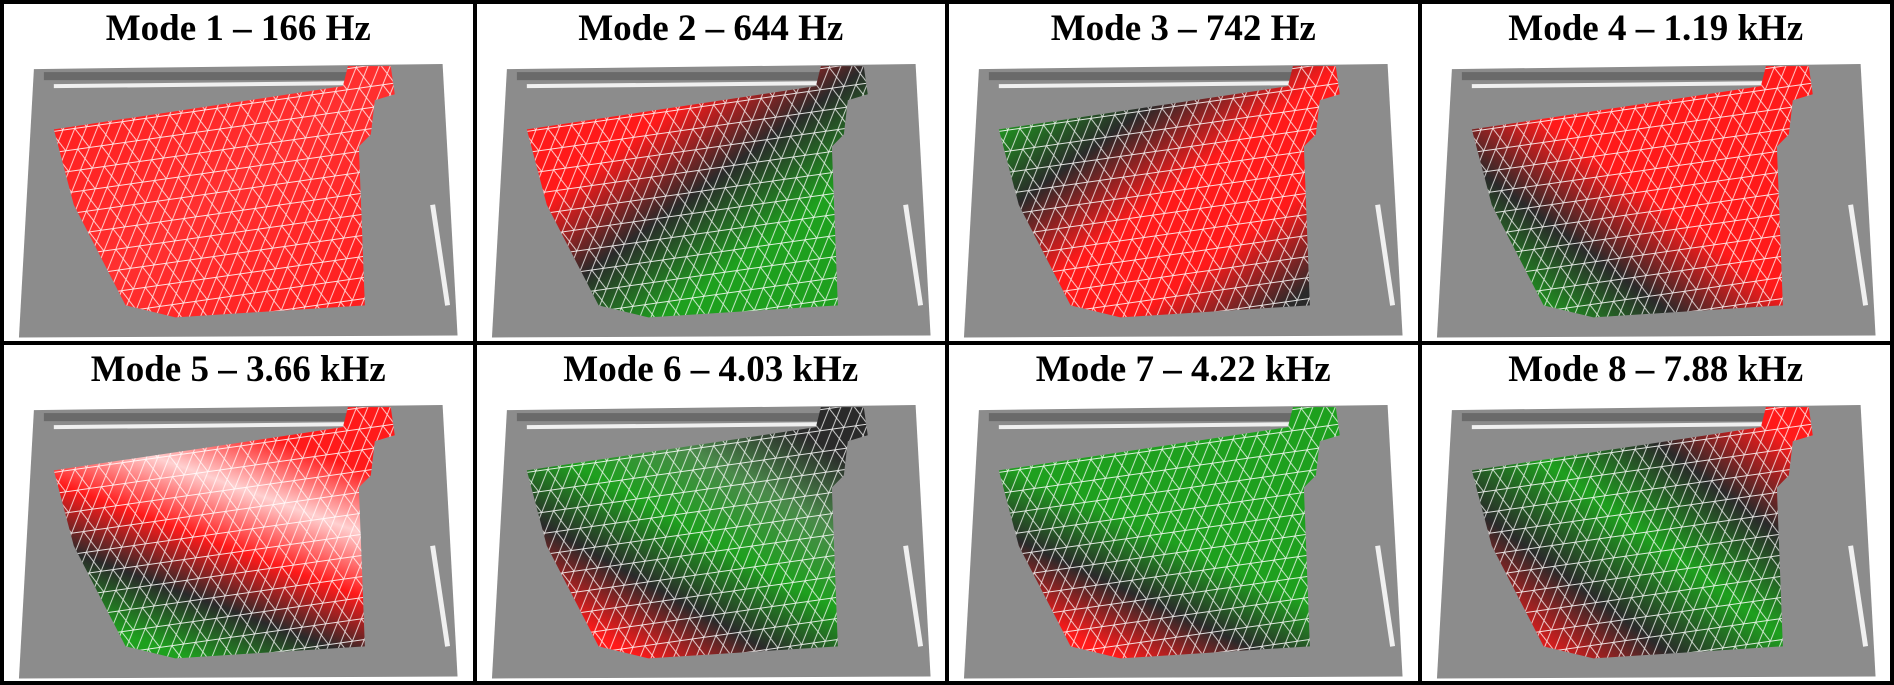 This screenshot has height=685, width=1894. I want to click on panel: Mode 4 – 1.19 kHz, so click(1655, 172).